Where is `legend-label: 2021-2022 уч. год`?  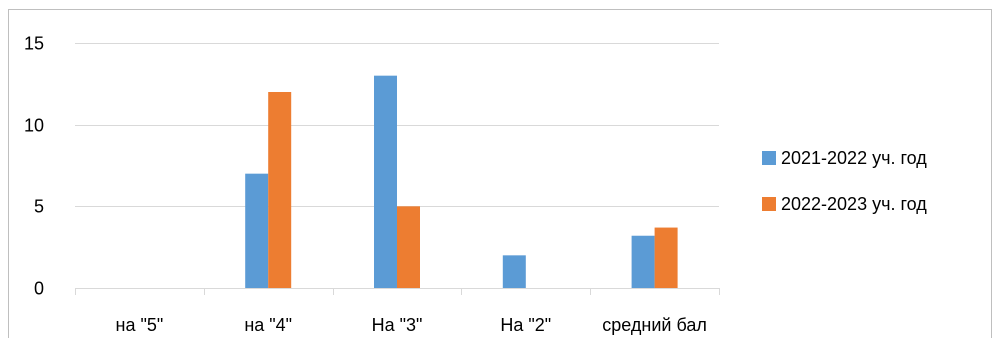
legend-label: 2021-2022 уч. год is located at coordinates (854, 158).